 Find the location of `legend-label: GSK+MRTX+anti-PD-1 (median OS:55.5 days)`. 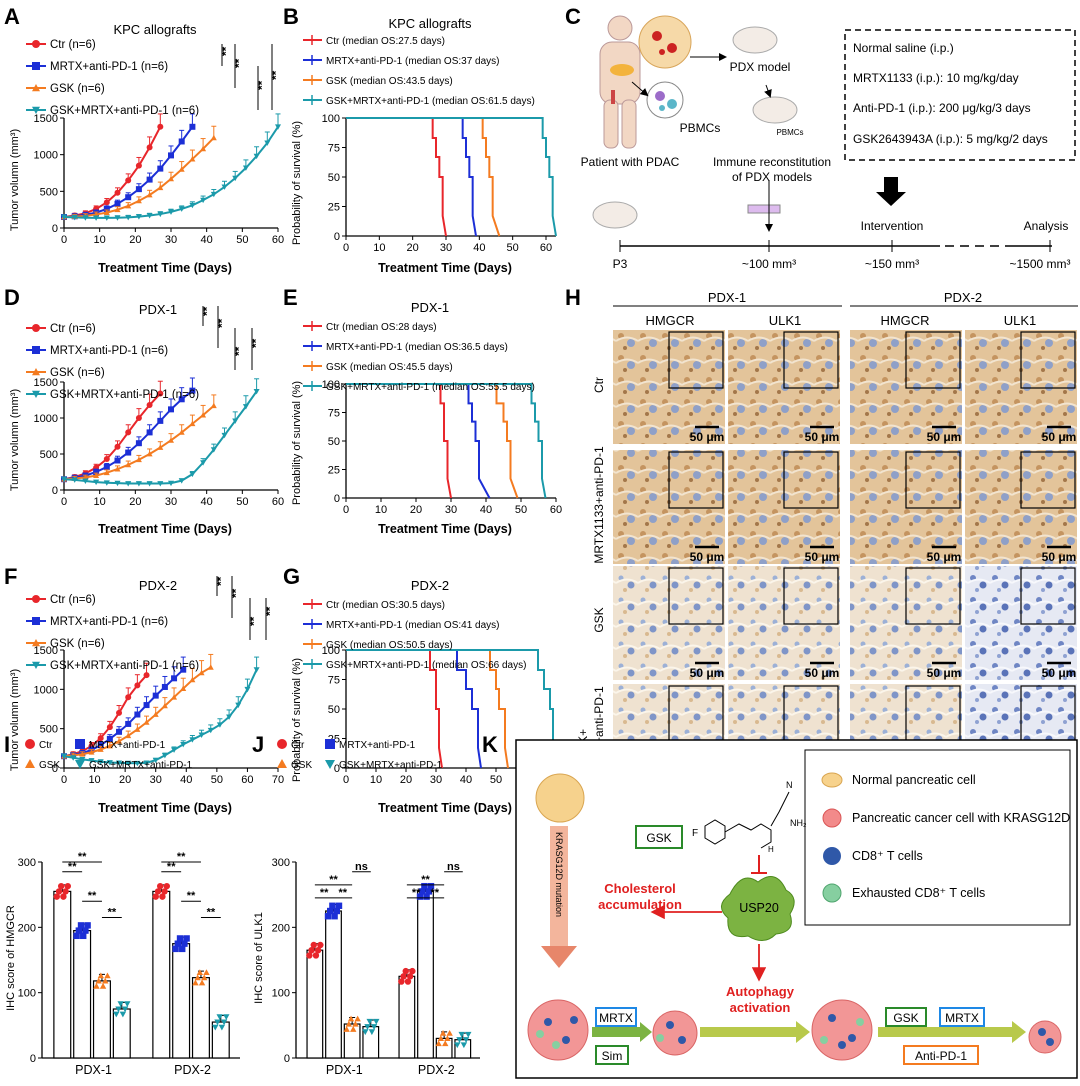

legend-label: GSK+MRTX+anti-PD-1 (median OS:55.5 days) is located at coordinates (430, 387).